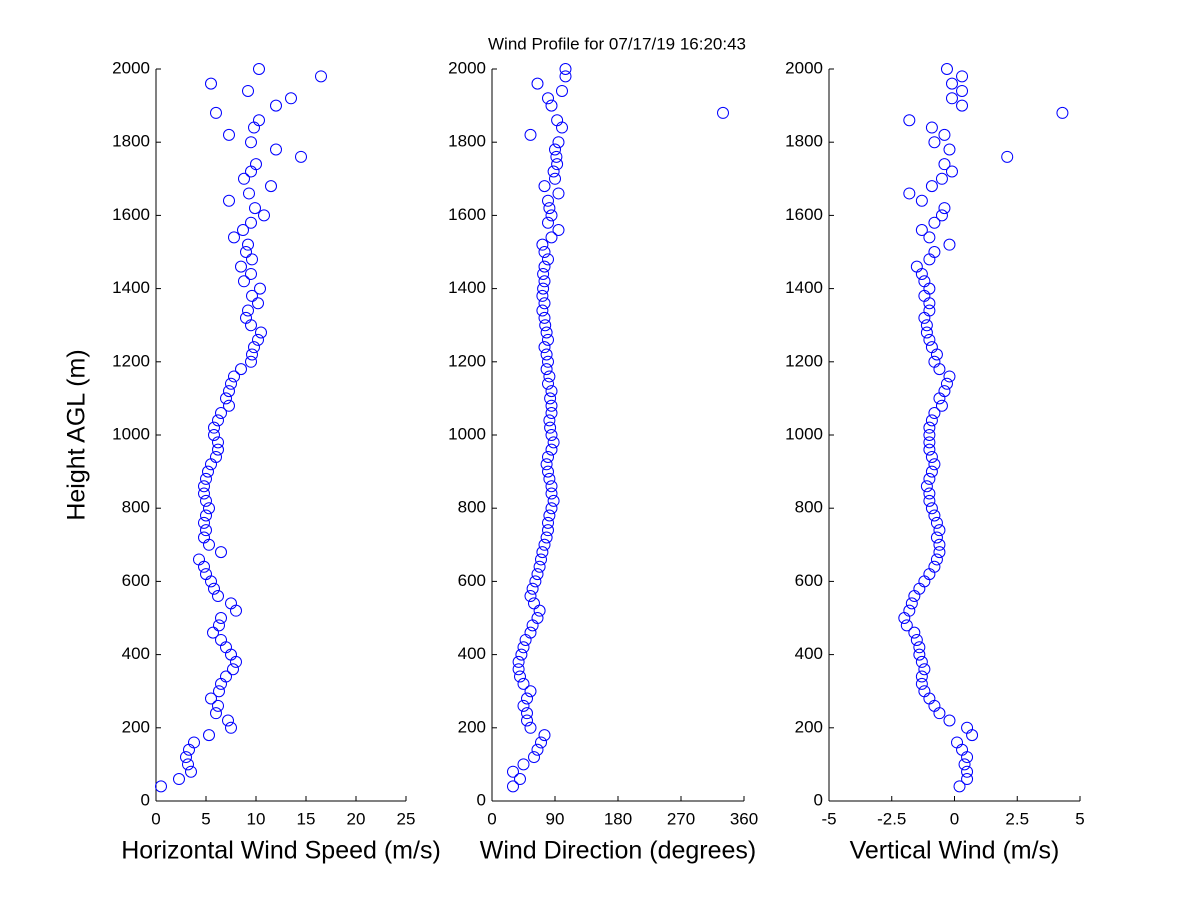 Image resolution: width=1200 pixels, height=900 pixels. I want to click on x-tick-label: 20, so click(356, 818).